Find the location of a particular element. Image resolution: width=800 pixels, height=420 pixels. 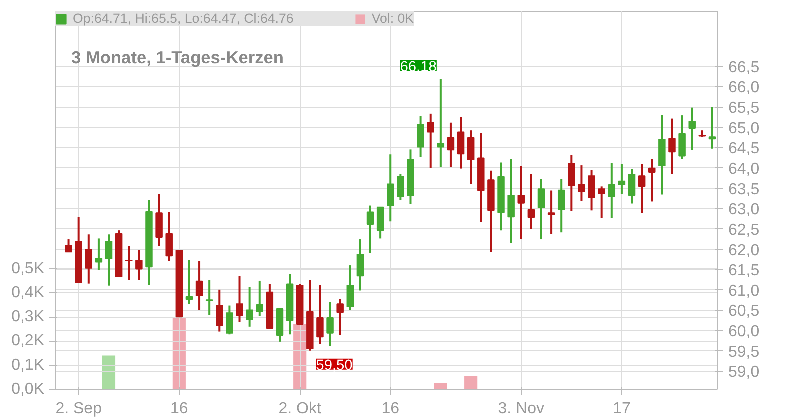

y-tick-label: 65,0 is located at coordinates (744, 129).